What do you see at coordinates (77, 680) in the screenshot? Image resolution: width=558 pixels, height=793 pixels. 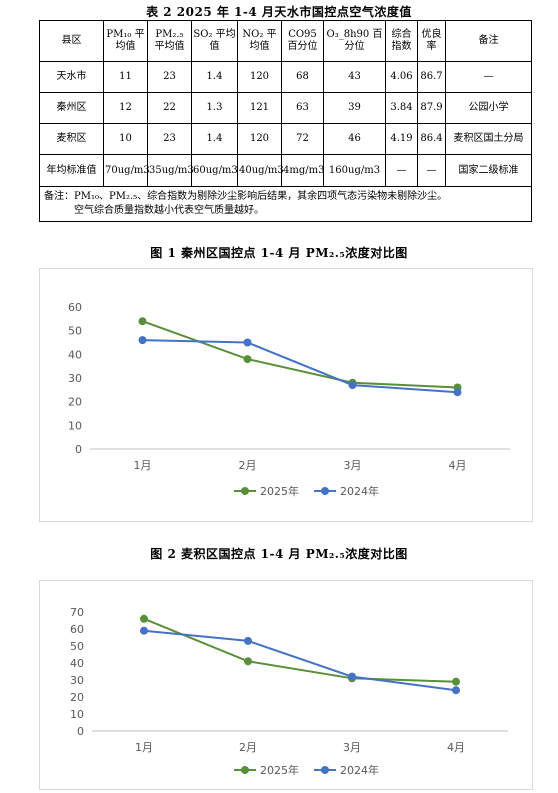 I see `y-tick-label: 30` at bounding box center [77, 680].